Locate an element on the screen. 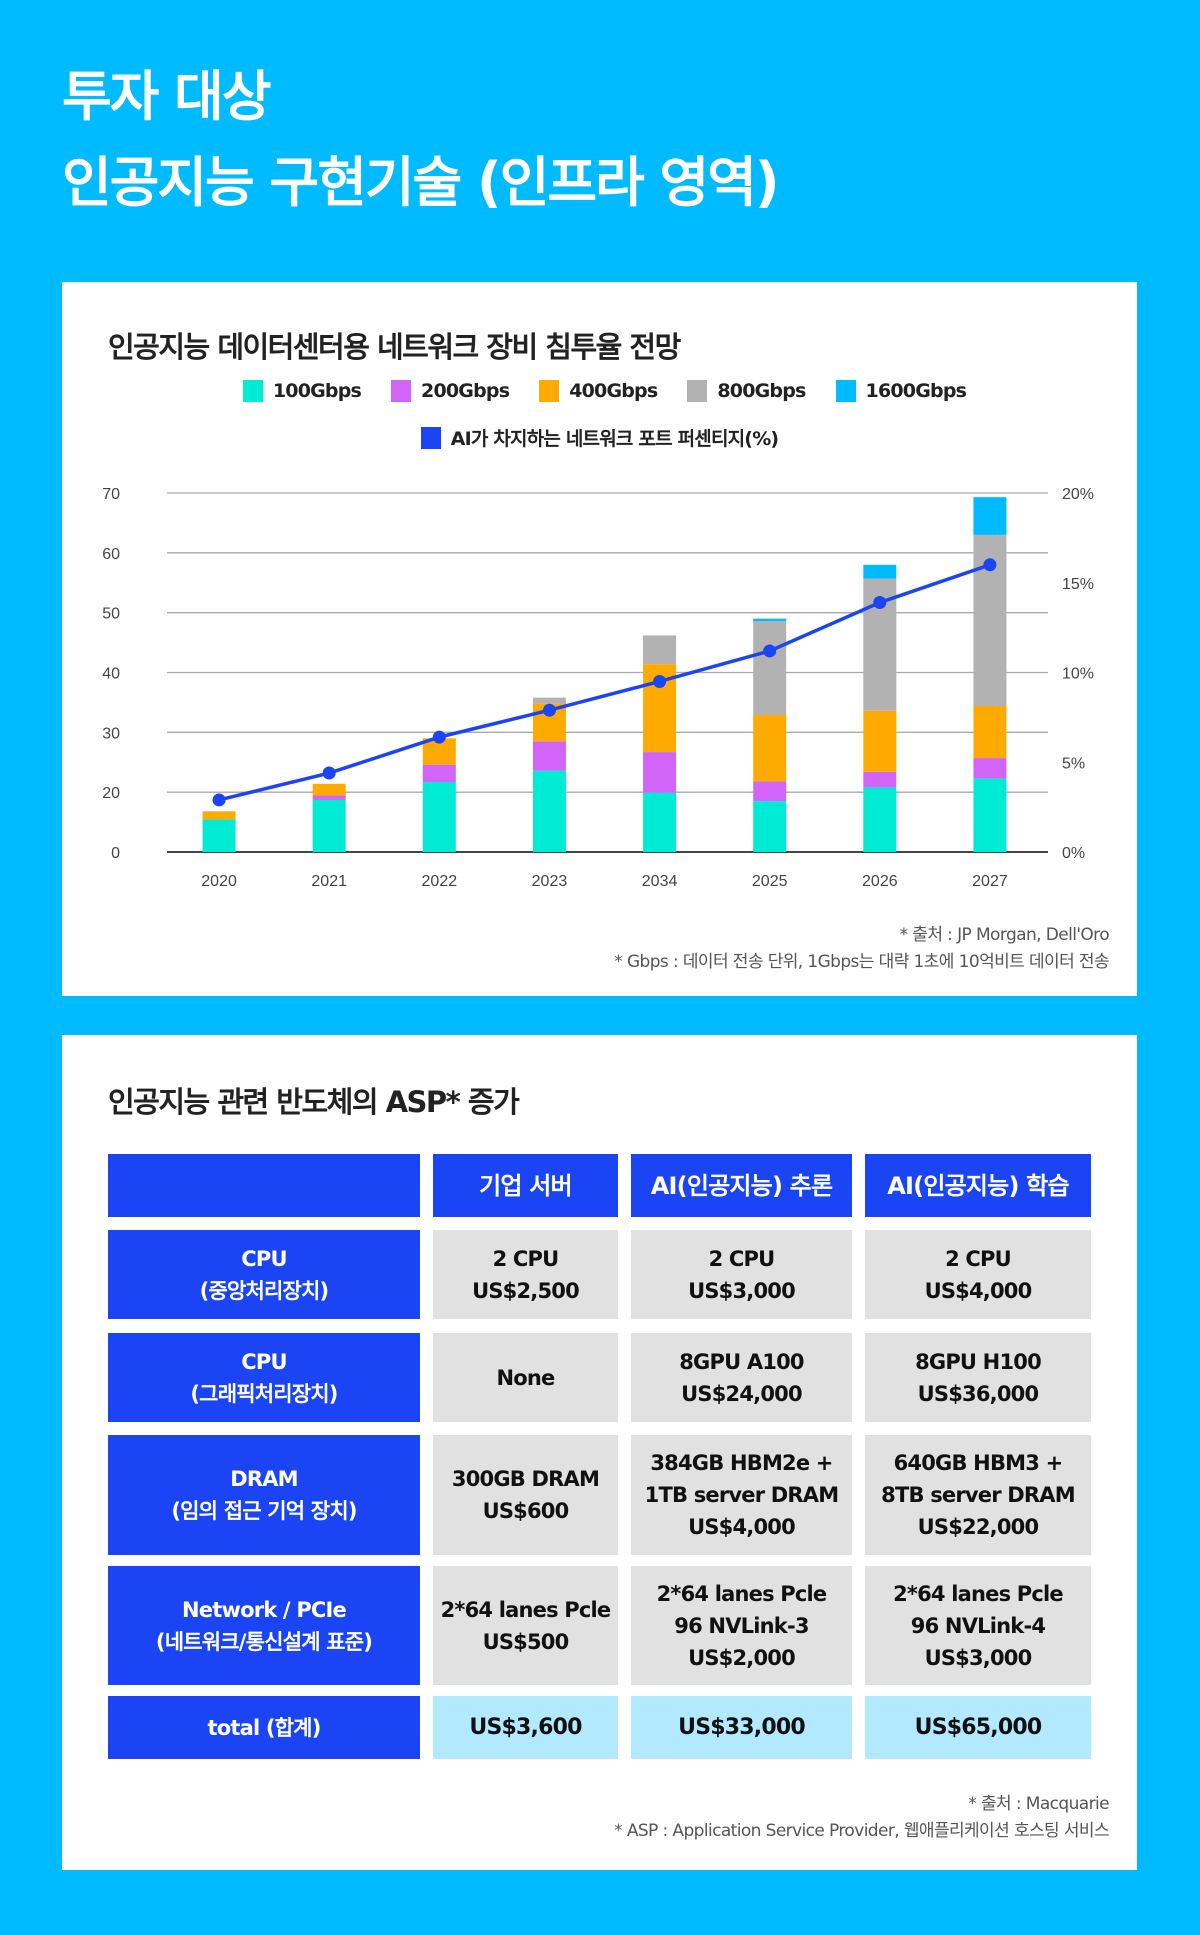 The width and height of the screenshot is (1200, 1935). left-axis-tick-label: 50 is located at coordinates (111, 614).